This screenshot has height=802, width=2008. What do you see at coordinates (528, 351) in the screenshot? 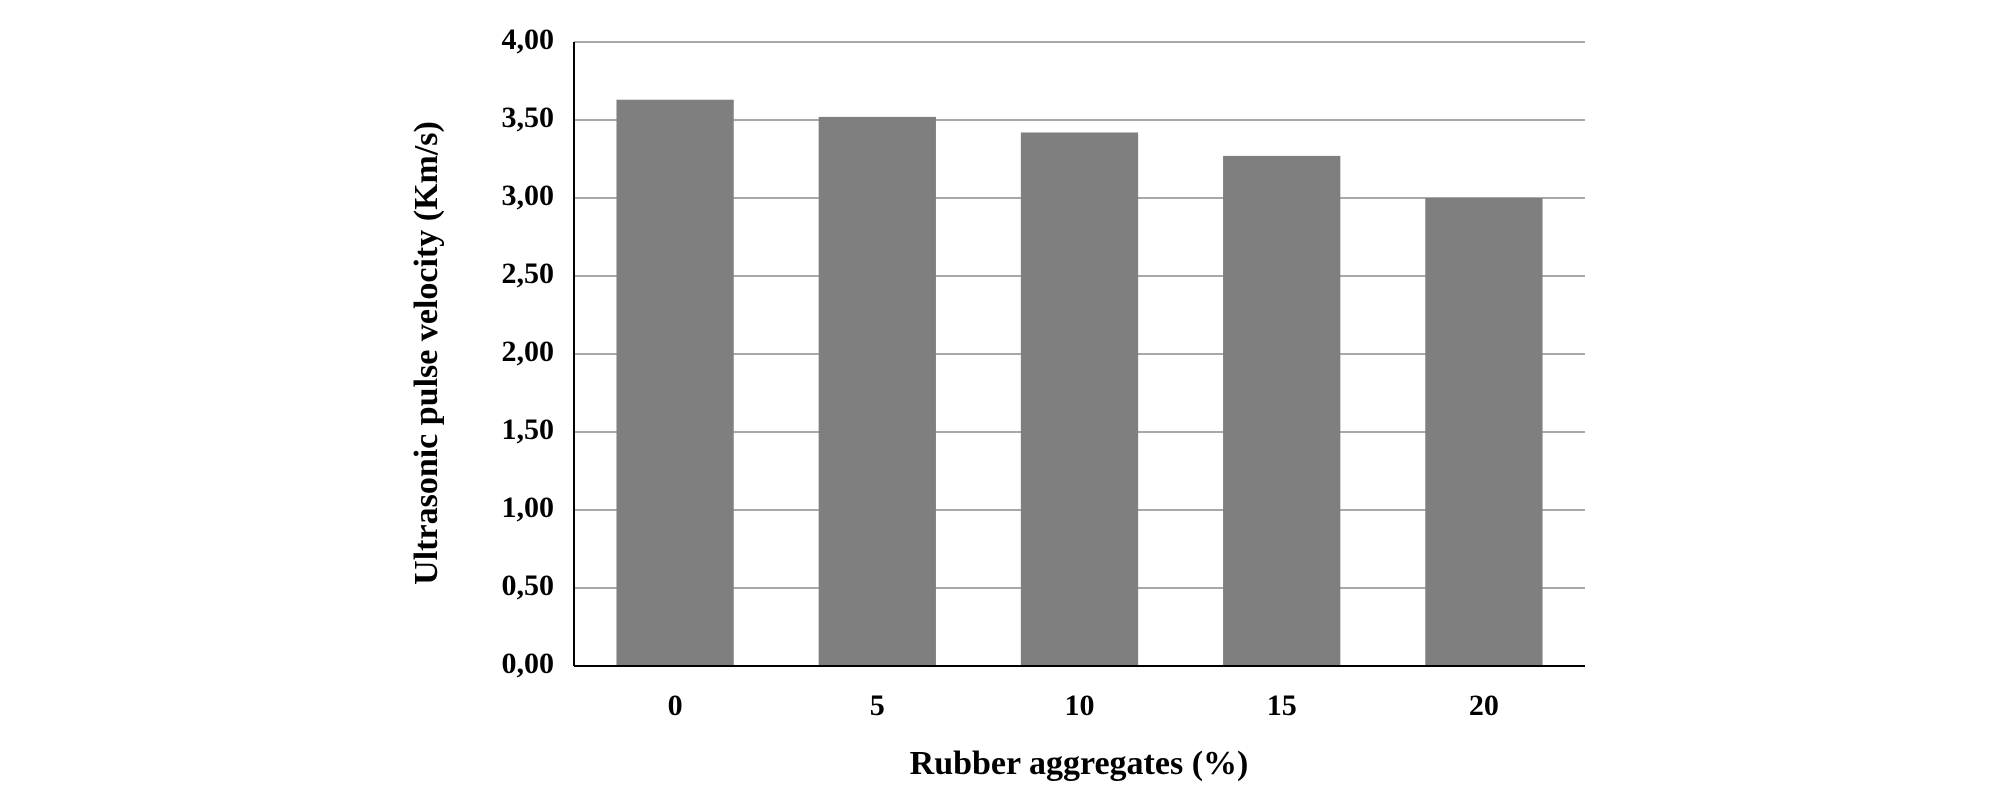
I see `y-tick-label: 2,00` at bounding box center [528, 351].